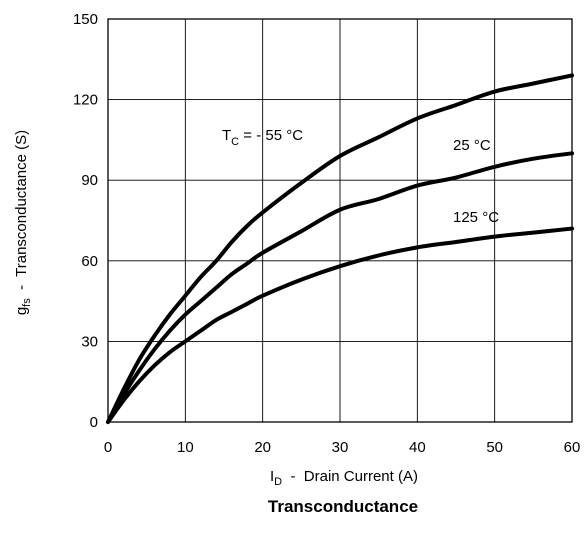 This screenshot has width=587, height=533. I want to click on curve-label-tc-minus-55: TC = - 55 °C, so click(262, 137).